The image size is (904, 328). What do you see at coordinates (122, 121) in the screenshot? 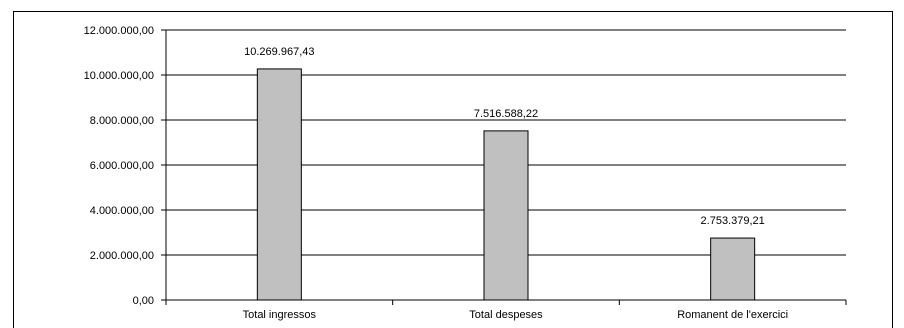
I see `y-tick-label: 8.000.000,00` at bounding box center [122, 121].